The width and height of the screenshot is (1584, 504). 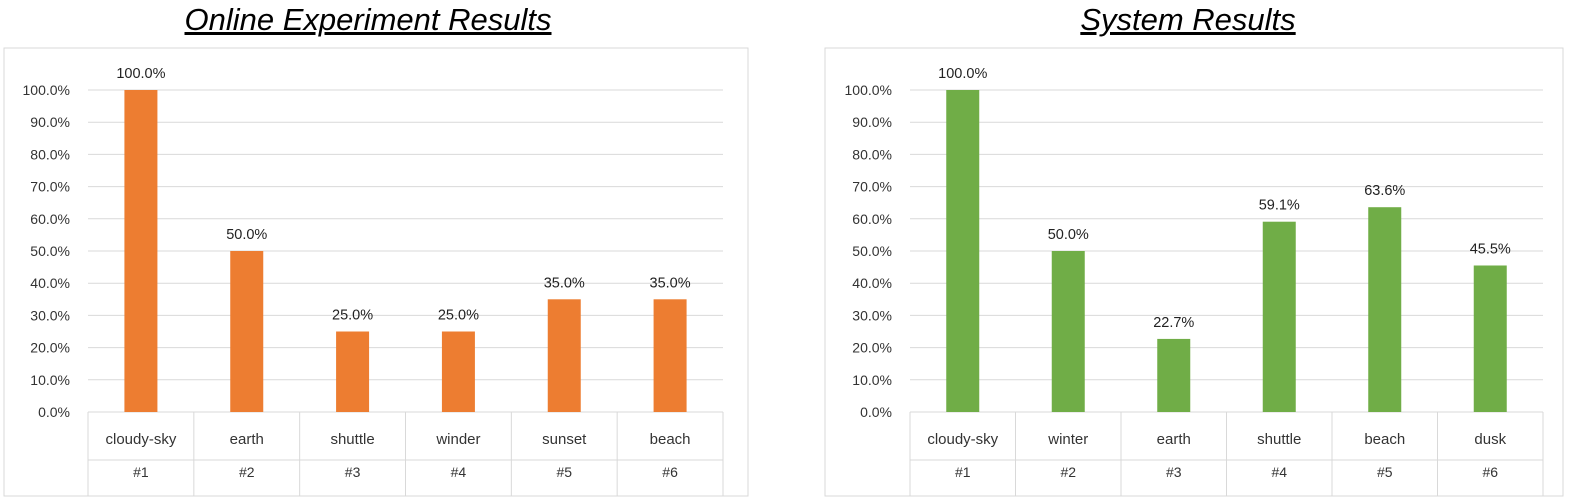 I want to click on online-rank-label: #3, so click(x=353, y=472).